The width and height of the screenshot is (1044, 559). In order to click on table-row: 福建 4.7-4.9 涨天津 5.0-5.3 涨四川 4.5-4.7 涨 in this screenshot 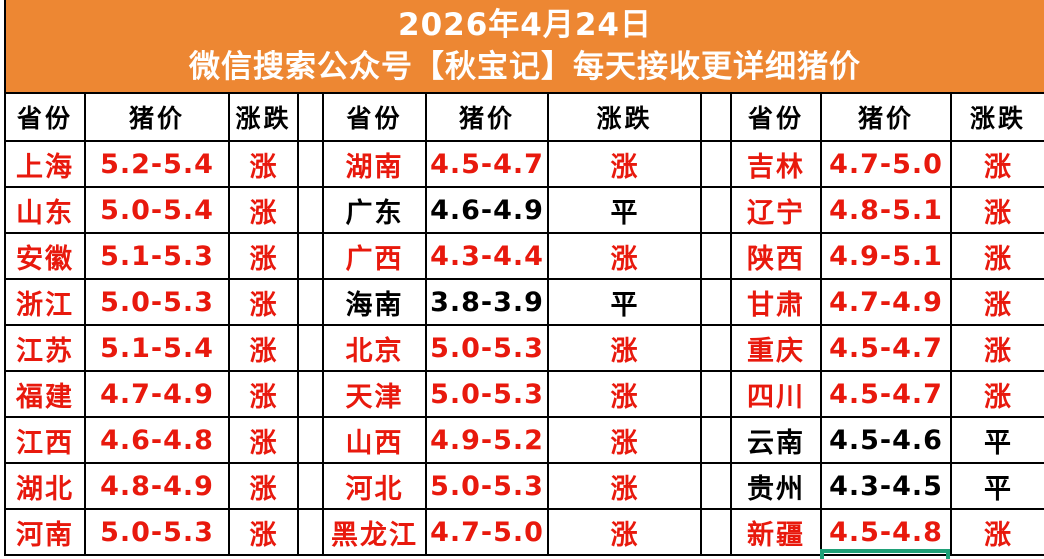, I will do `click(524, 394)`.